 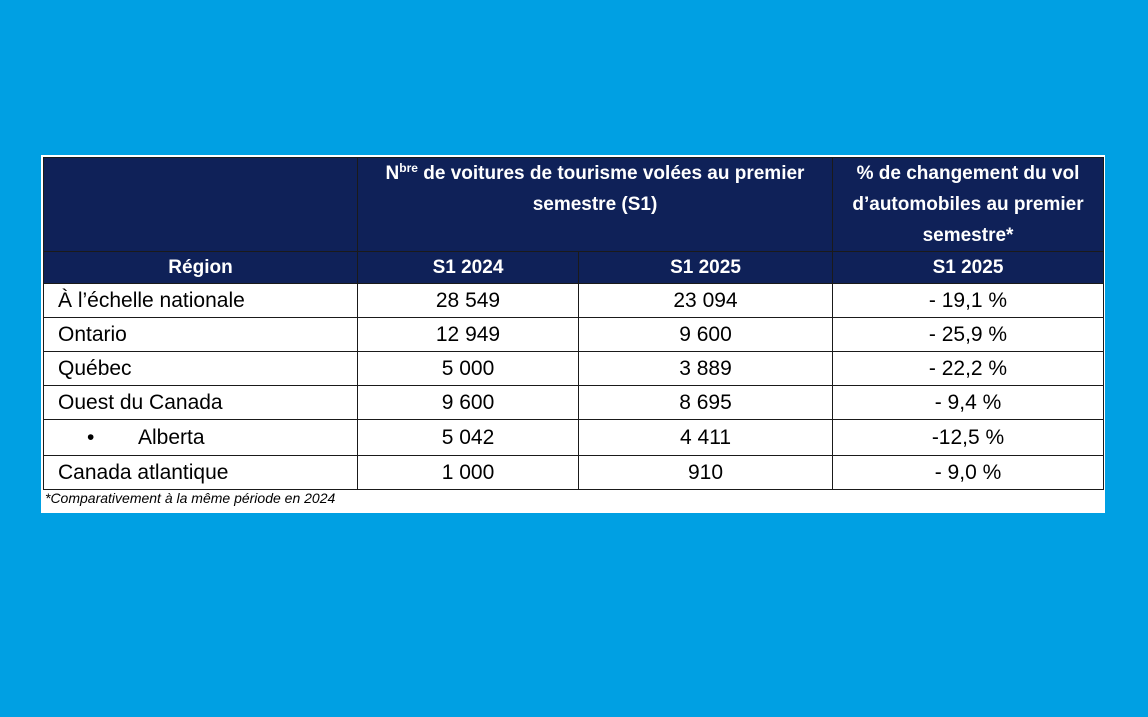 I want to click on title-prefix: N, so click(x=392, y=173).